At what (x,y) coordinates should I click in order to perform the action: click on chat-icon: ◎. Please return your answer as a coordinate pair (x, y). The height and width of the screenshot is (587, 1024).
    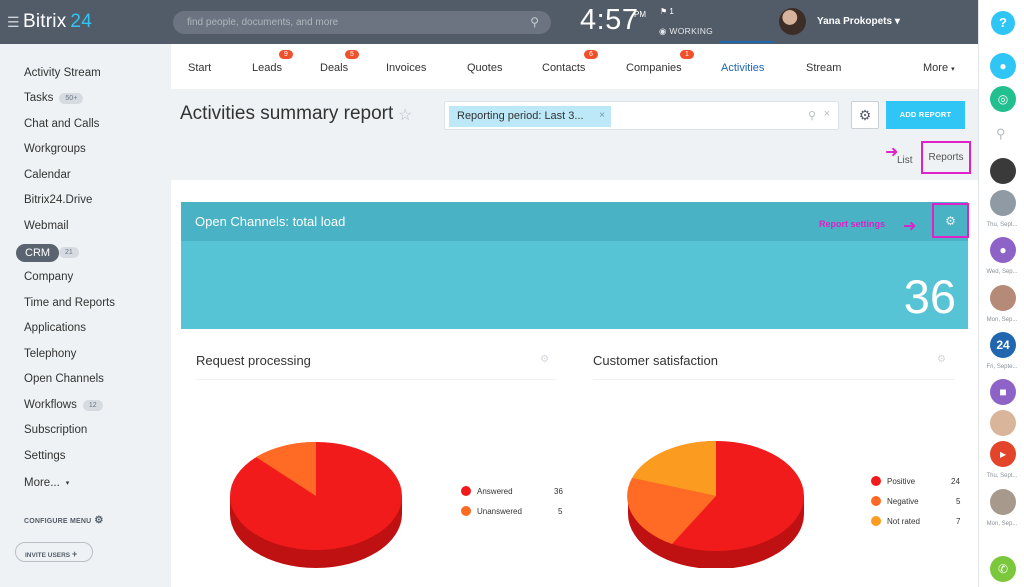
    Looking at the image, I should click on (1003, 99).